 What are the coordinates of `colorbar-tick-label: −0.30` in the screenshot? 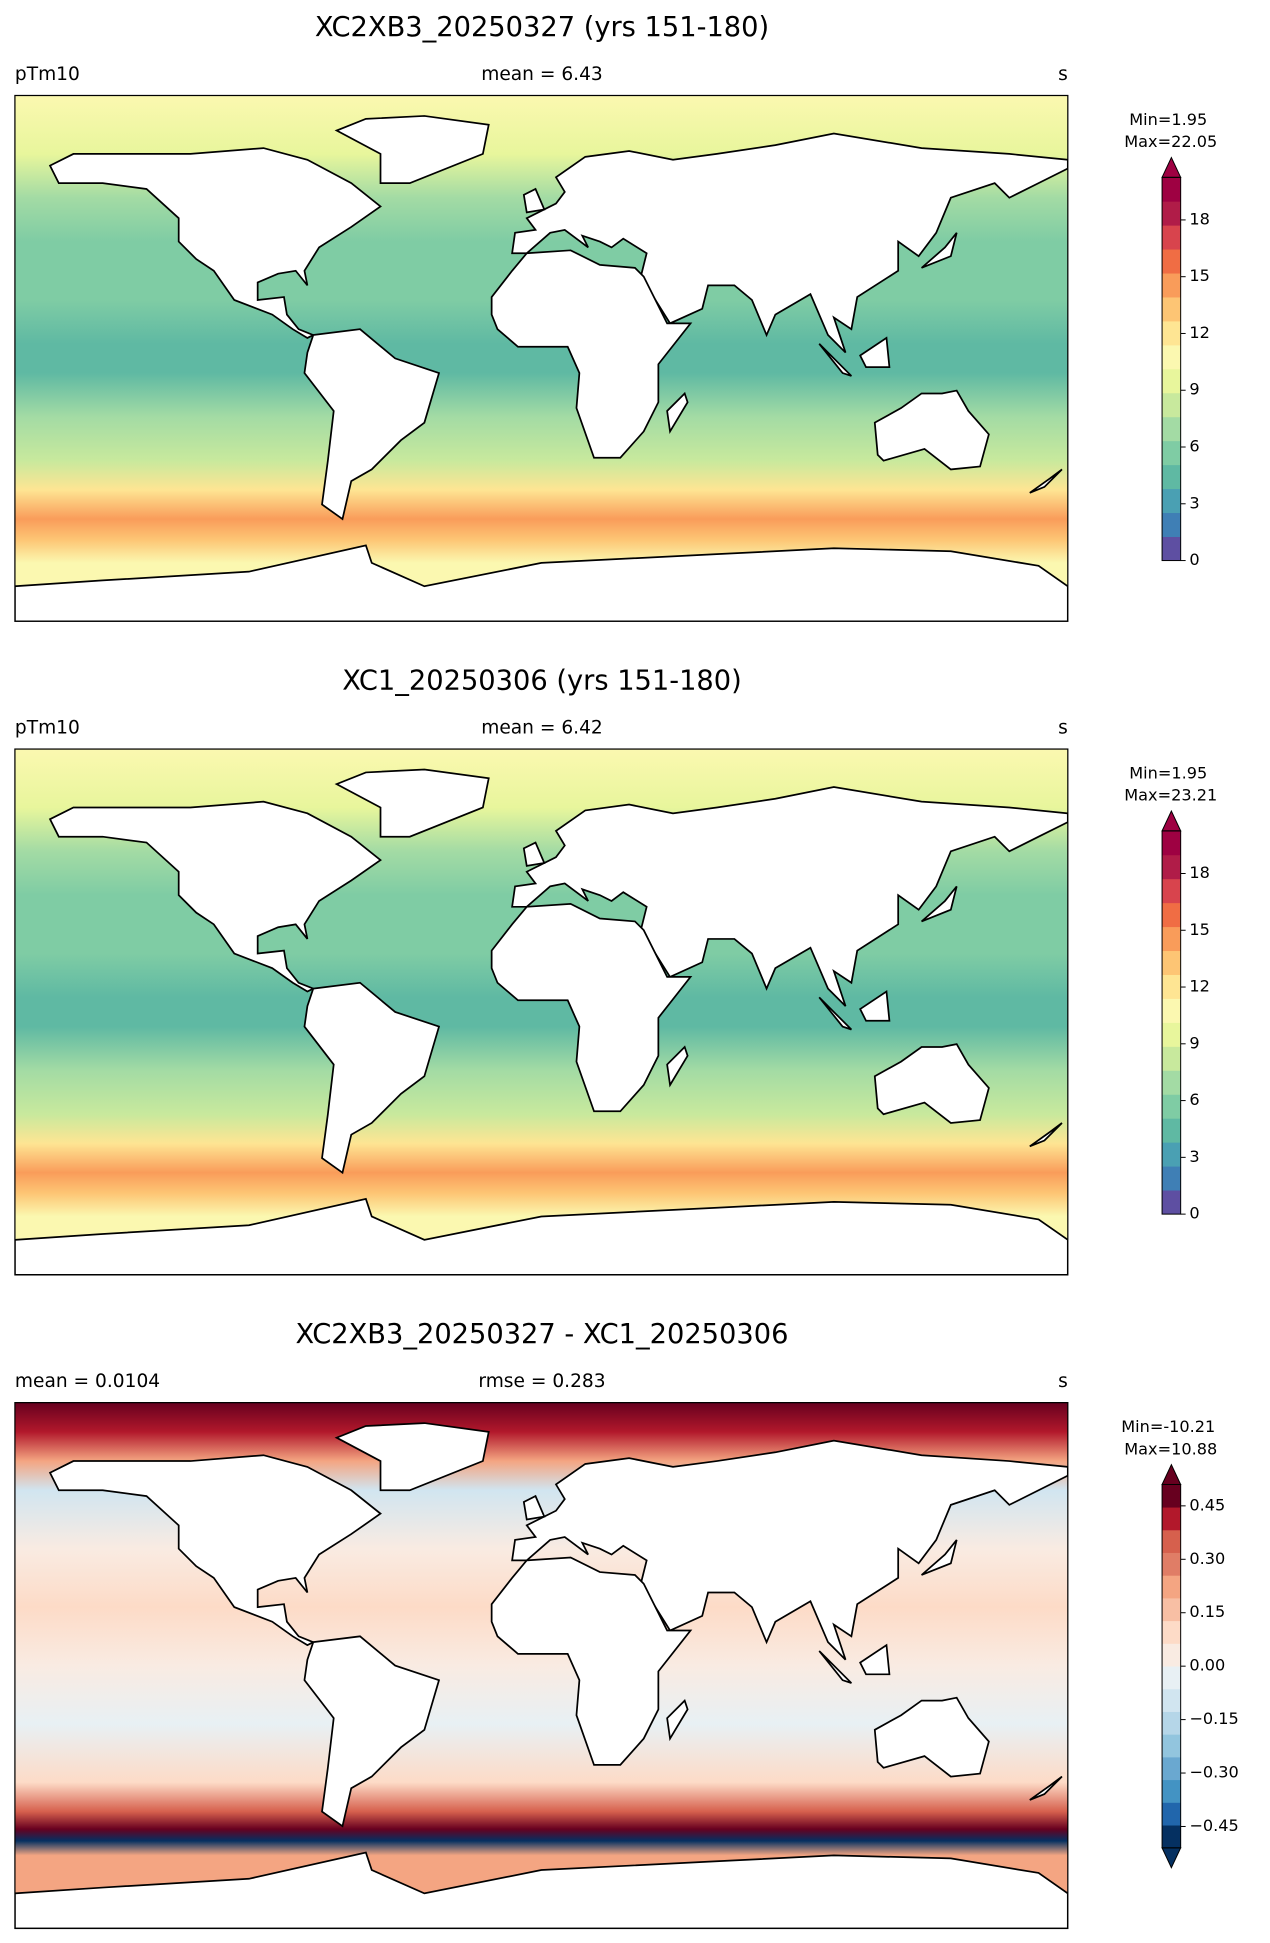 It's located at (1213, 1772).